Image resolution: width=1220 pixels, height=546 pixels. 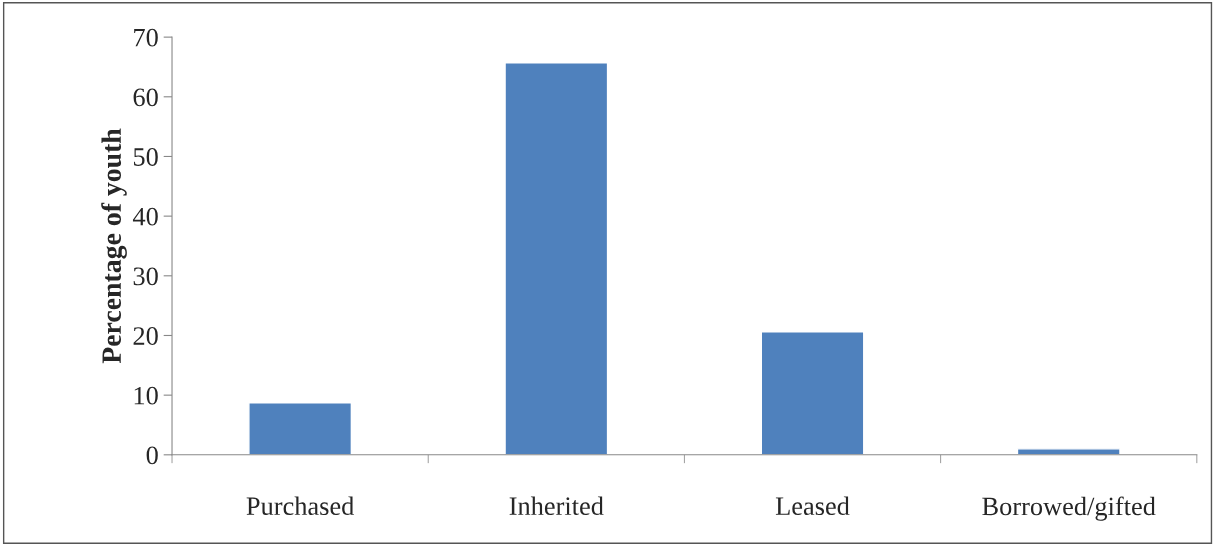 What do you see at coordinates (145, 157) in the screenshot?
I see `y-tick-label: 50` at bounding box center [145, 157].